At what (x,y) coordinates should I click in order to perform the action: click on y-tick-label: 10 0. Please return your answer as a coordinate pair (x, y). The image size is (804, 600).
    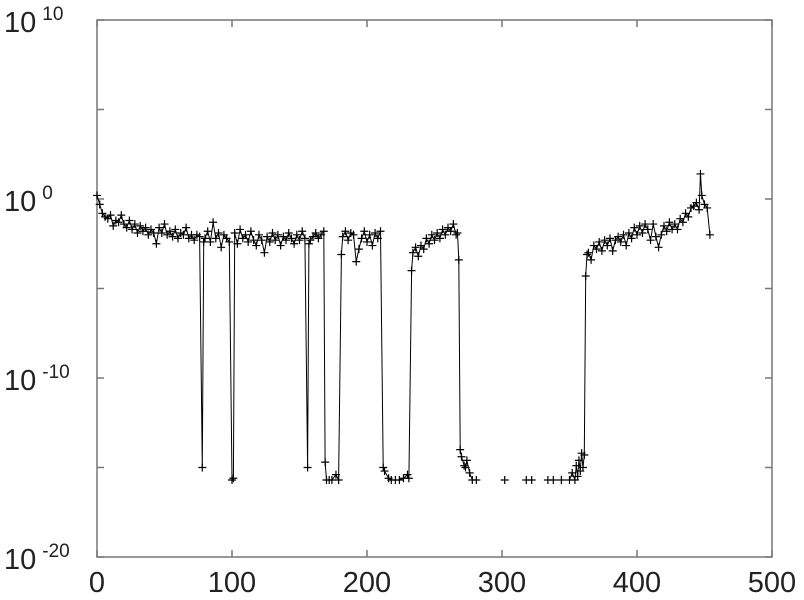
    Looking at the image, I should click on (28, 200).